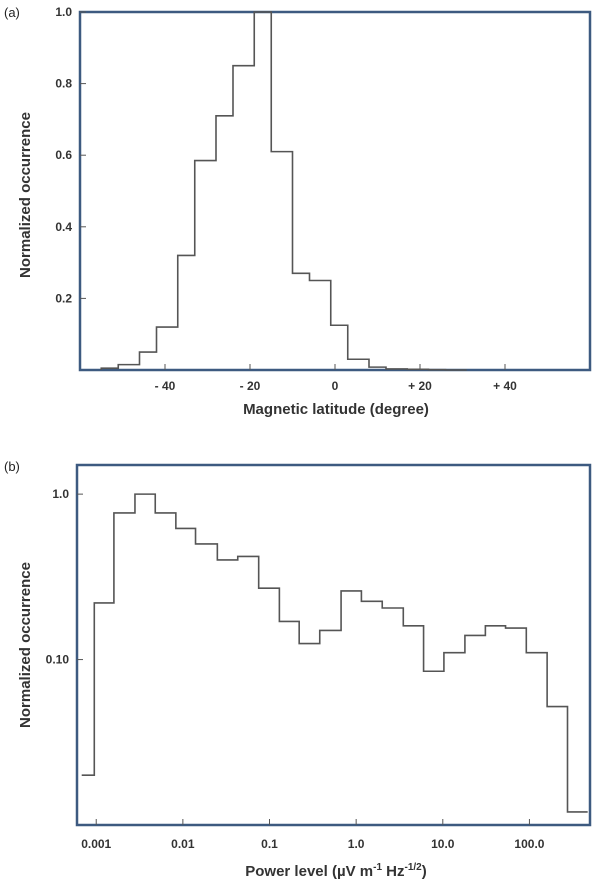 The image size is (592, 884). I want to click on panel-b-x-axis-label: Power level (µV m-1 Hz-1/2), so click(336, 871).